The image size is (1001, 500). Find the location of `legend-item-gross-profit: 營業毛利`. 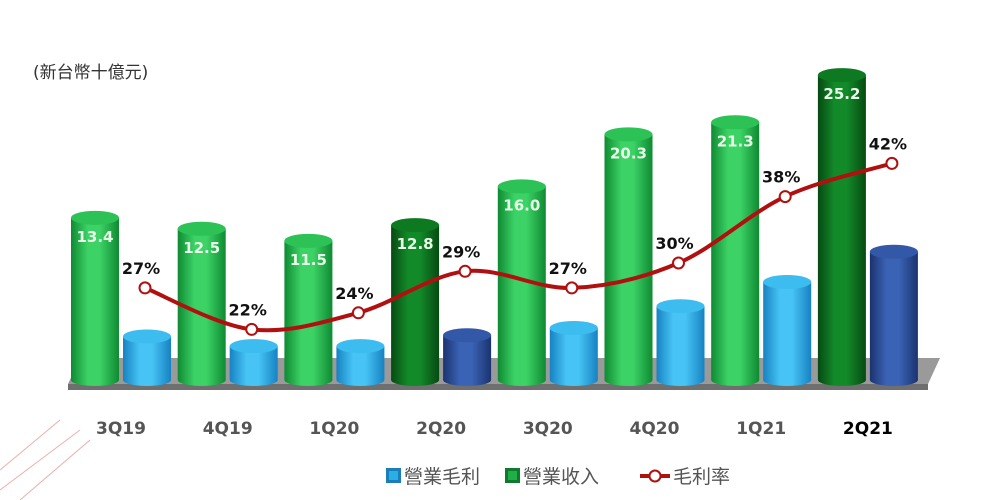

legend-item-gross-profit: 營業毛利 is located at coordinates (433, 475).